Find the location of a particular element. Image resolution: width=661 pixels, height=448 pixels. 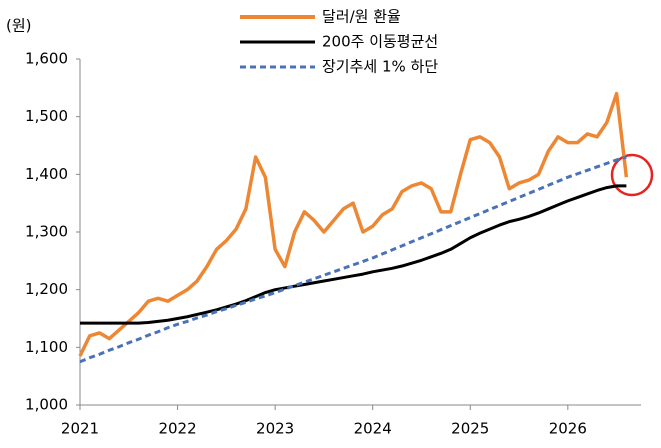

x-tick-label: 2024 is located at coordinates (373, 429).